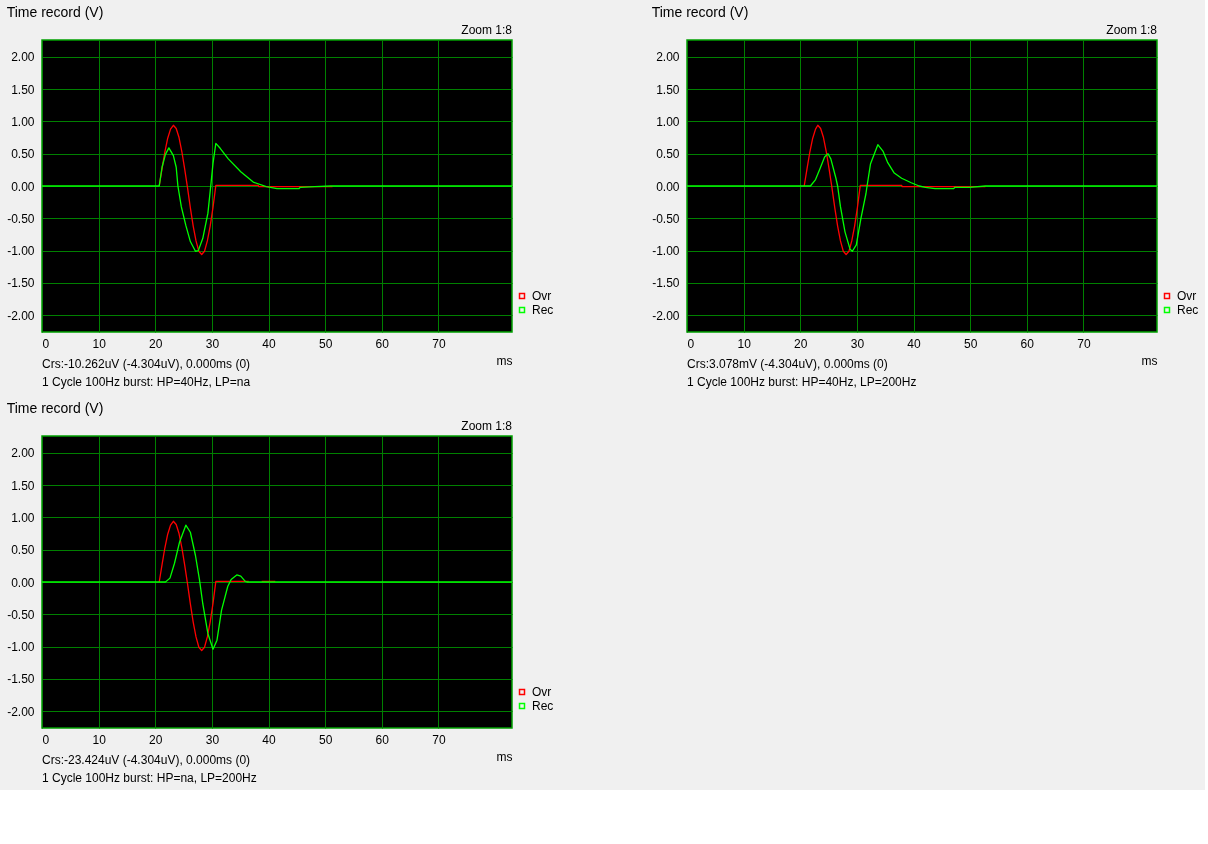 The image size is (1208, 844). I want to click on text: 1 Cycle 100Hz burst: HP=na, LP=200Hz, so click(149, 778).